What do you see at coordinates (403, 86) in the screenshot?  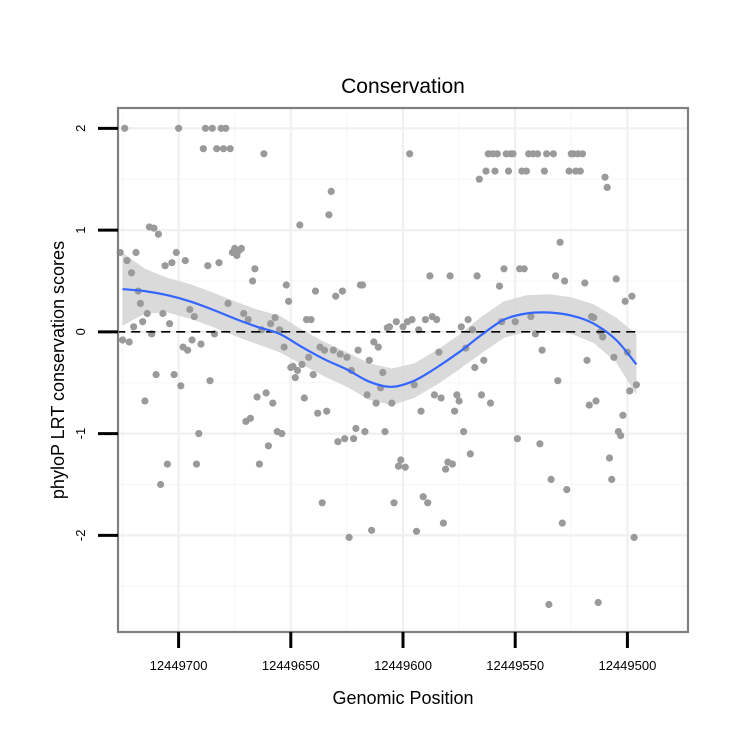 I see `chart-title: Conservation` at bounding box center [403, 86].